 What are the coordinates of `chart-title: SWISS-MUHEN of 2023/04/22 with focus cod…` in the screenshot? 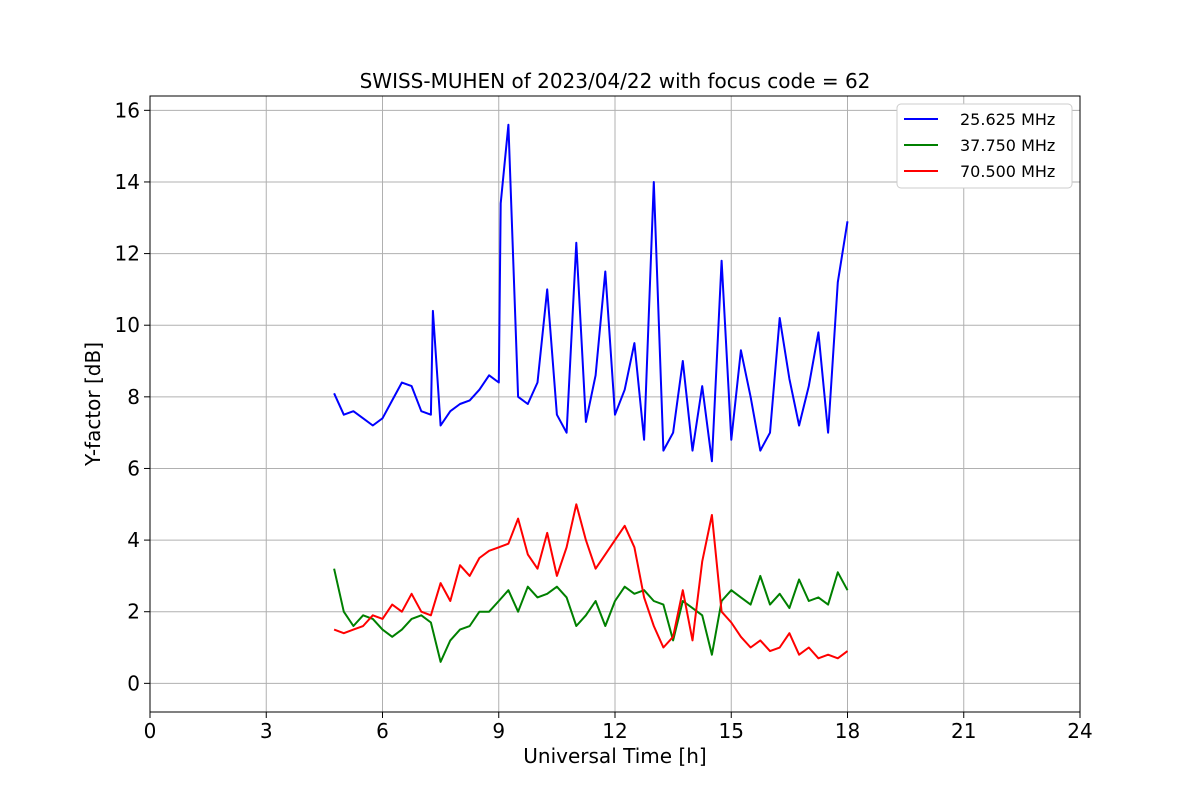 It's located at (615, 81).